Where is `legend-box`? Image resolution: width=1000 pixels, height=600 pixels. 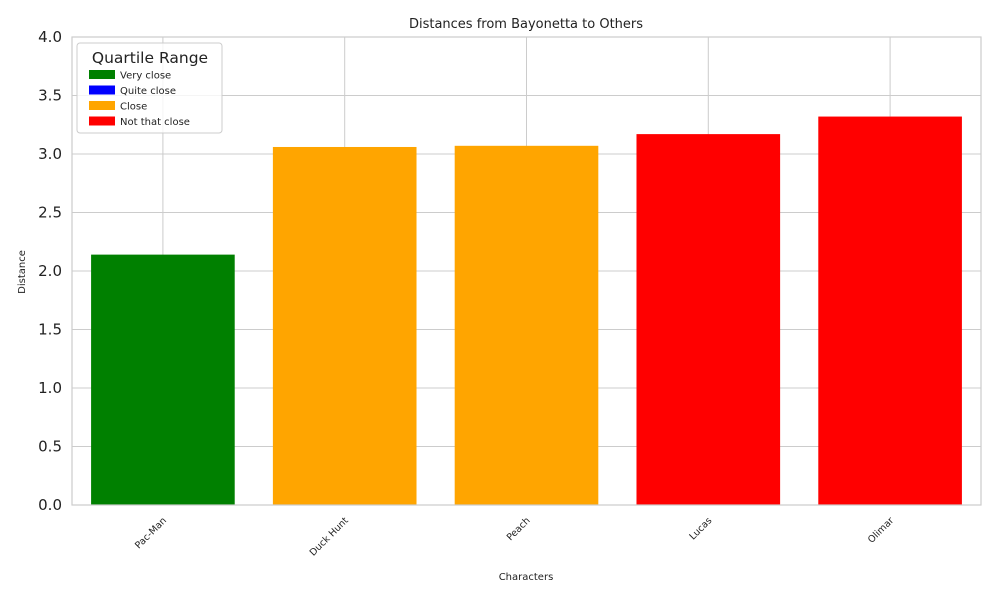
legend-box is located at coordinates (149, 88).